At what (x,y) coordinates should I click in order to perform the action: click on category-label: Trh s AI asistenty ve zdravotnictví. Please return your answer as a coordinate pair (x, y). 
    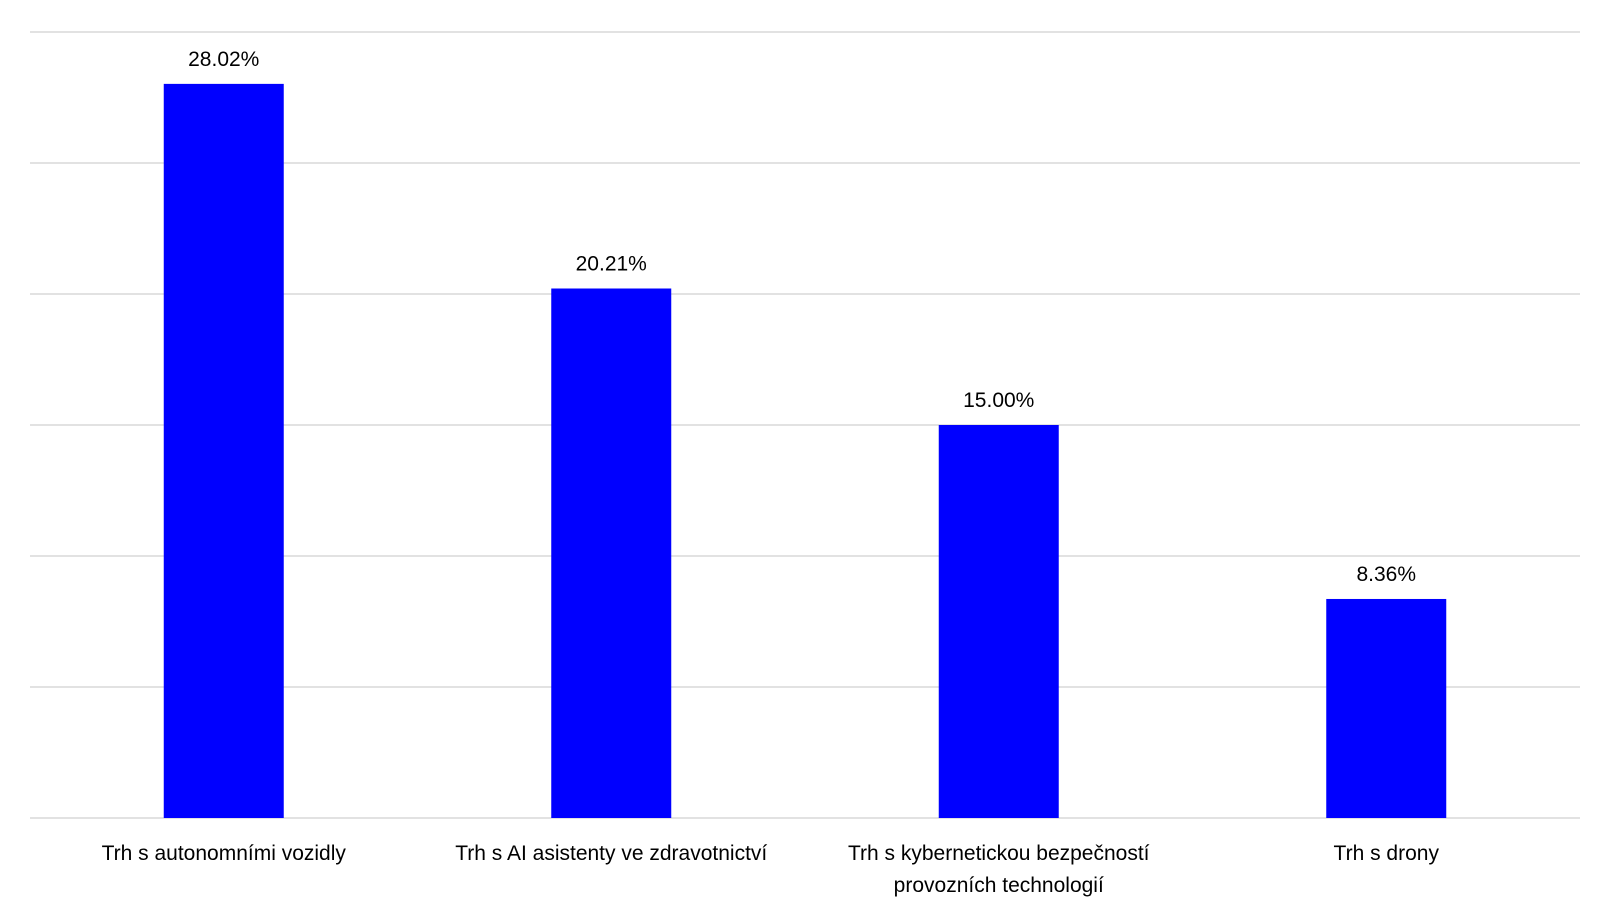
    Looking at the image, I should click on (611, 853).